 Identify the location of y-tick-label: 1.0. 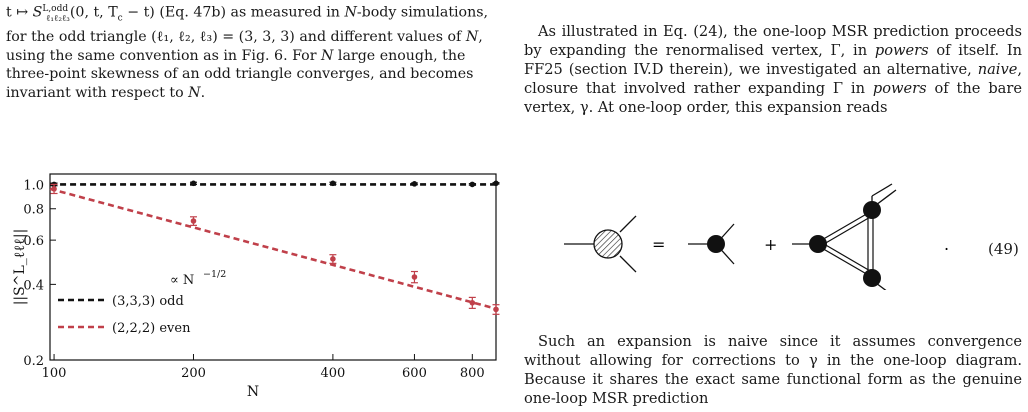
(33, 185).